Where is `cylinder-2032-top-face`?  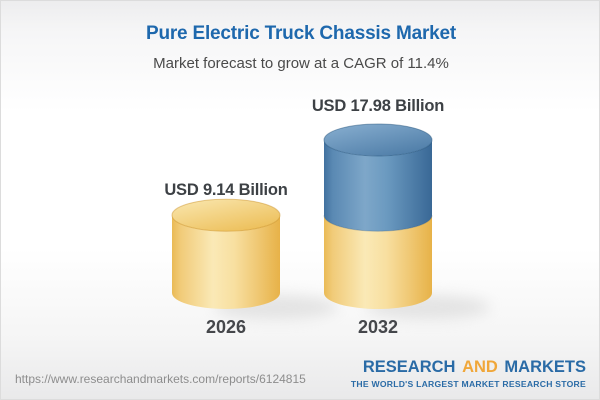
cylinder-2032-top-face is located at coordinates (378, 140).